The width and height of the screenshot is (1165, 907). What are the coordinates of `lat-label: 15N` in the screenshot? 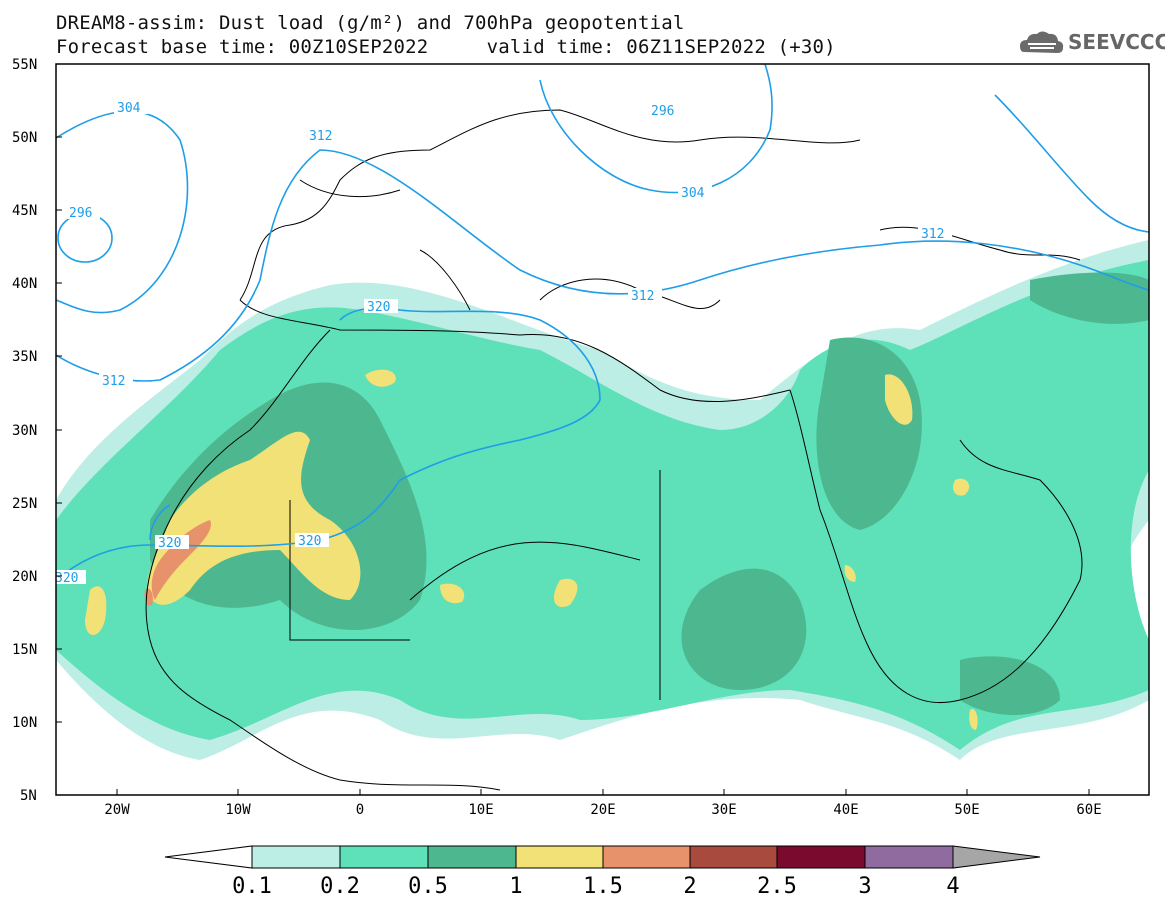 It's located at (24, 650).